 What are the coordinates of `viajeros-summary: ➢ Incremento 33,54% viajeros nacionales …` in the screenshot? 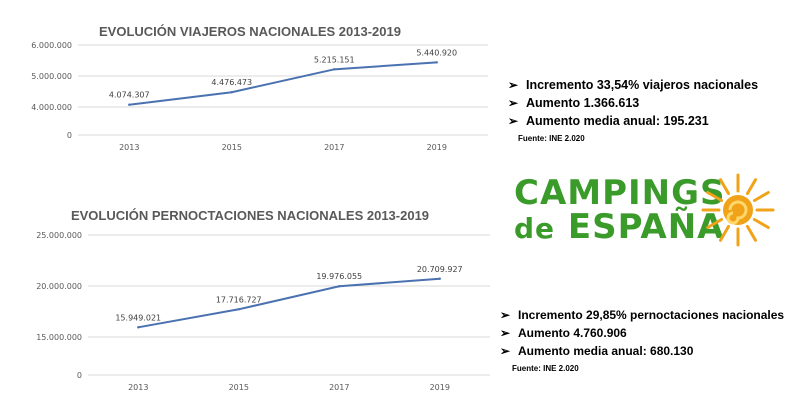 It's located at (633, 109).